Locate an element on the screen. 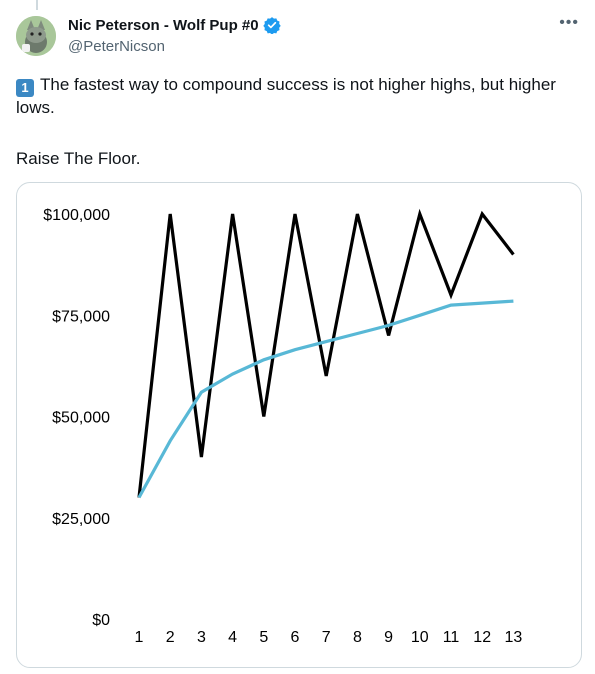 The width and height of the screenshot is (595, 674). x-tick-label: 5 is located at coordinates (263, 637).